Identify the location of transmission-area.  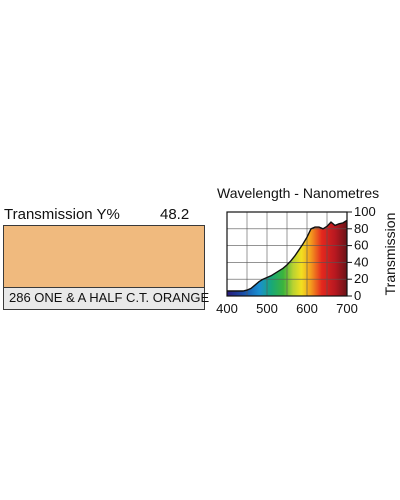
(287, 258).